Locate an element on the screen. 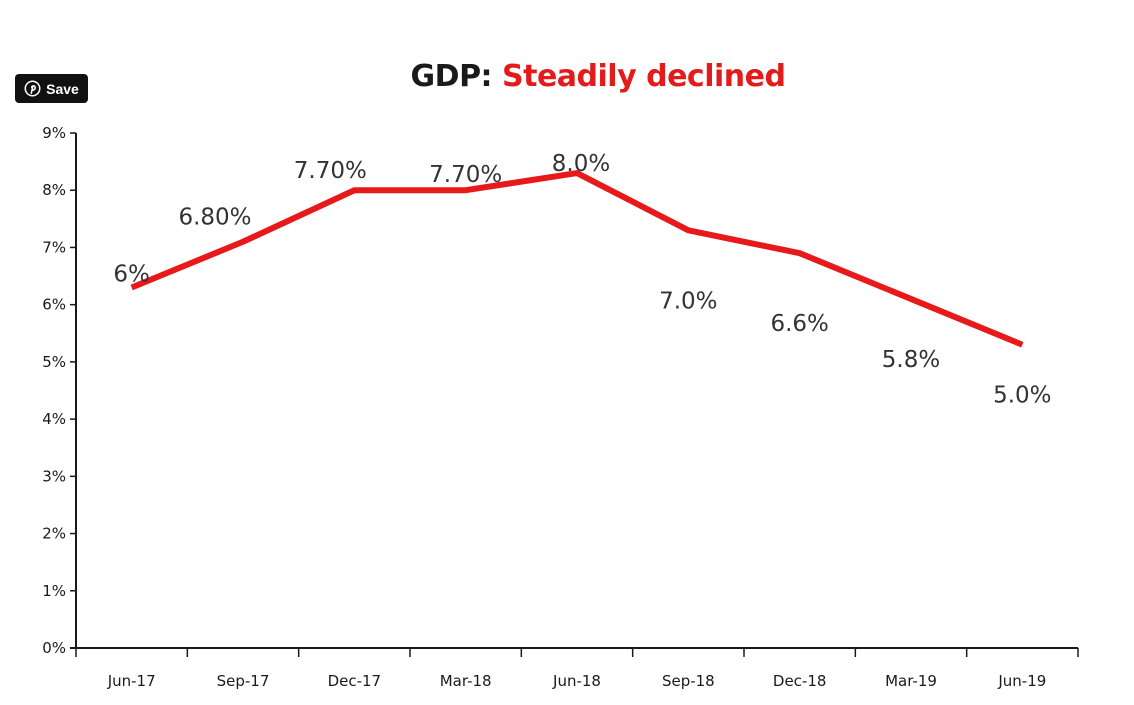 This screenshot has width=1134, height=705. data-label: 6.6% is located at coordinates (799, 324).